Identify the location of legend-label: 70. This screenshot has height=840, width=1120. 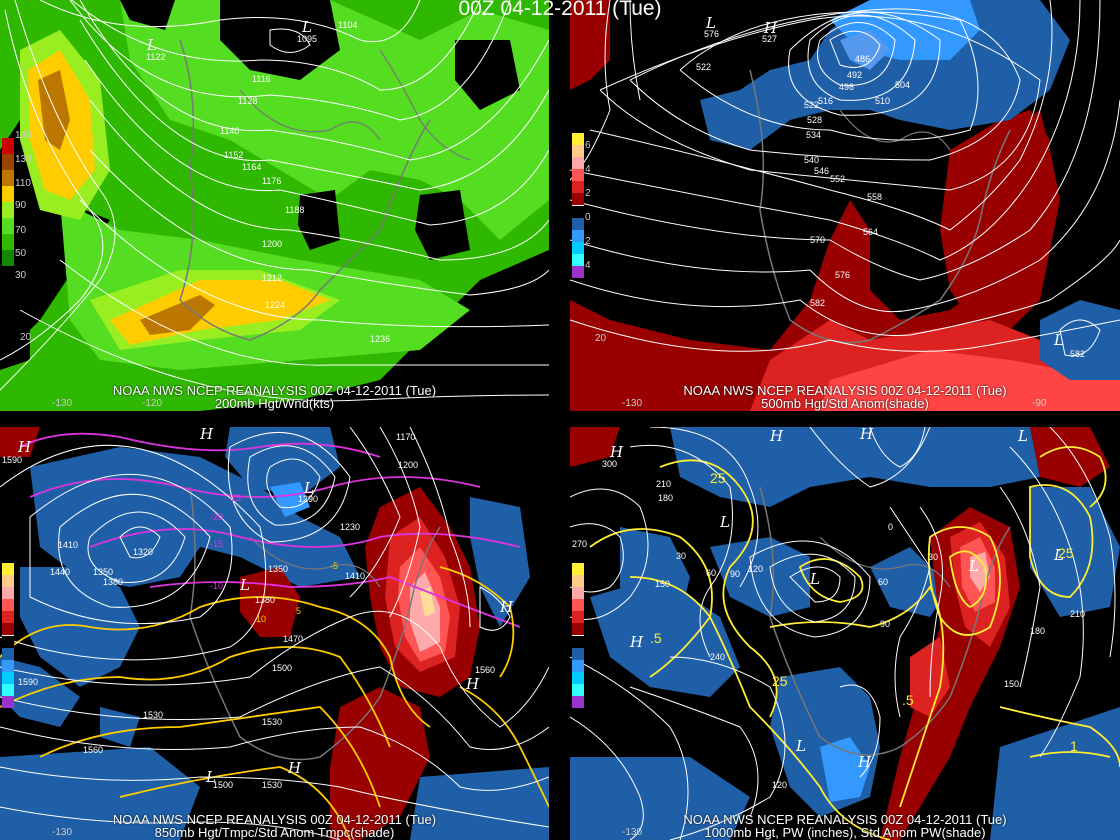
(21, 230).